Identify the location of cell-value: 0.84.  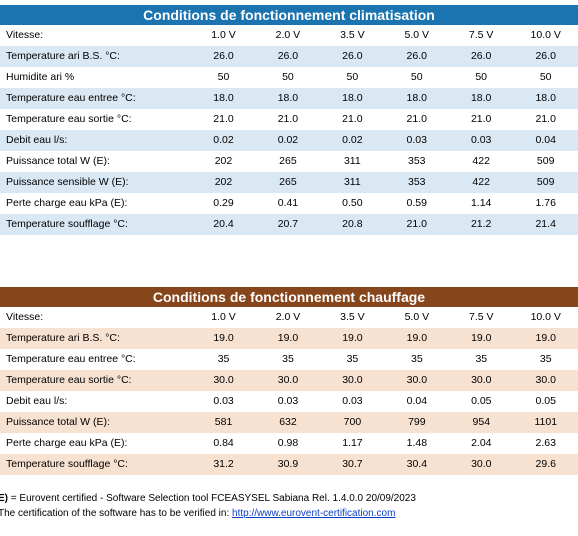
(223, 443).